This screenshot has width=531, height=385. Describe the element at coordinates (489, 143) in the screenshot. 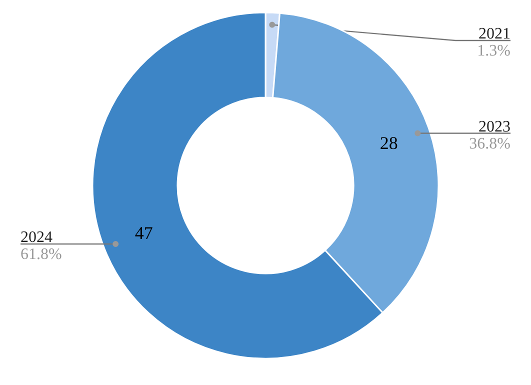

I see `text: 36.8%` at that location.